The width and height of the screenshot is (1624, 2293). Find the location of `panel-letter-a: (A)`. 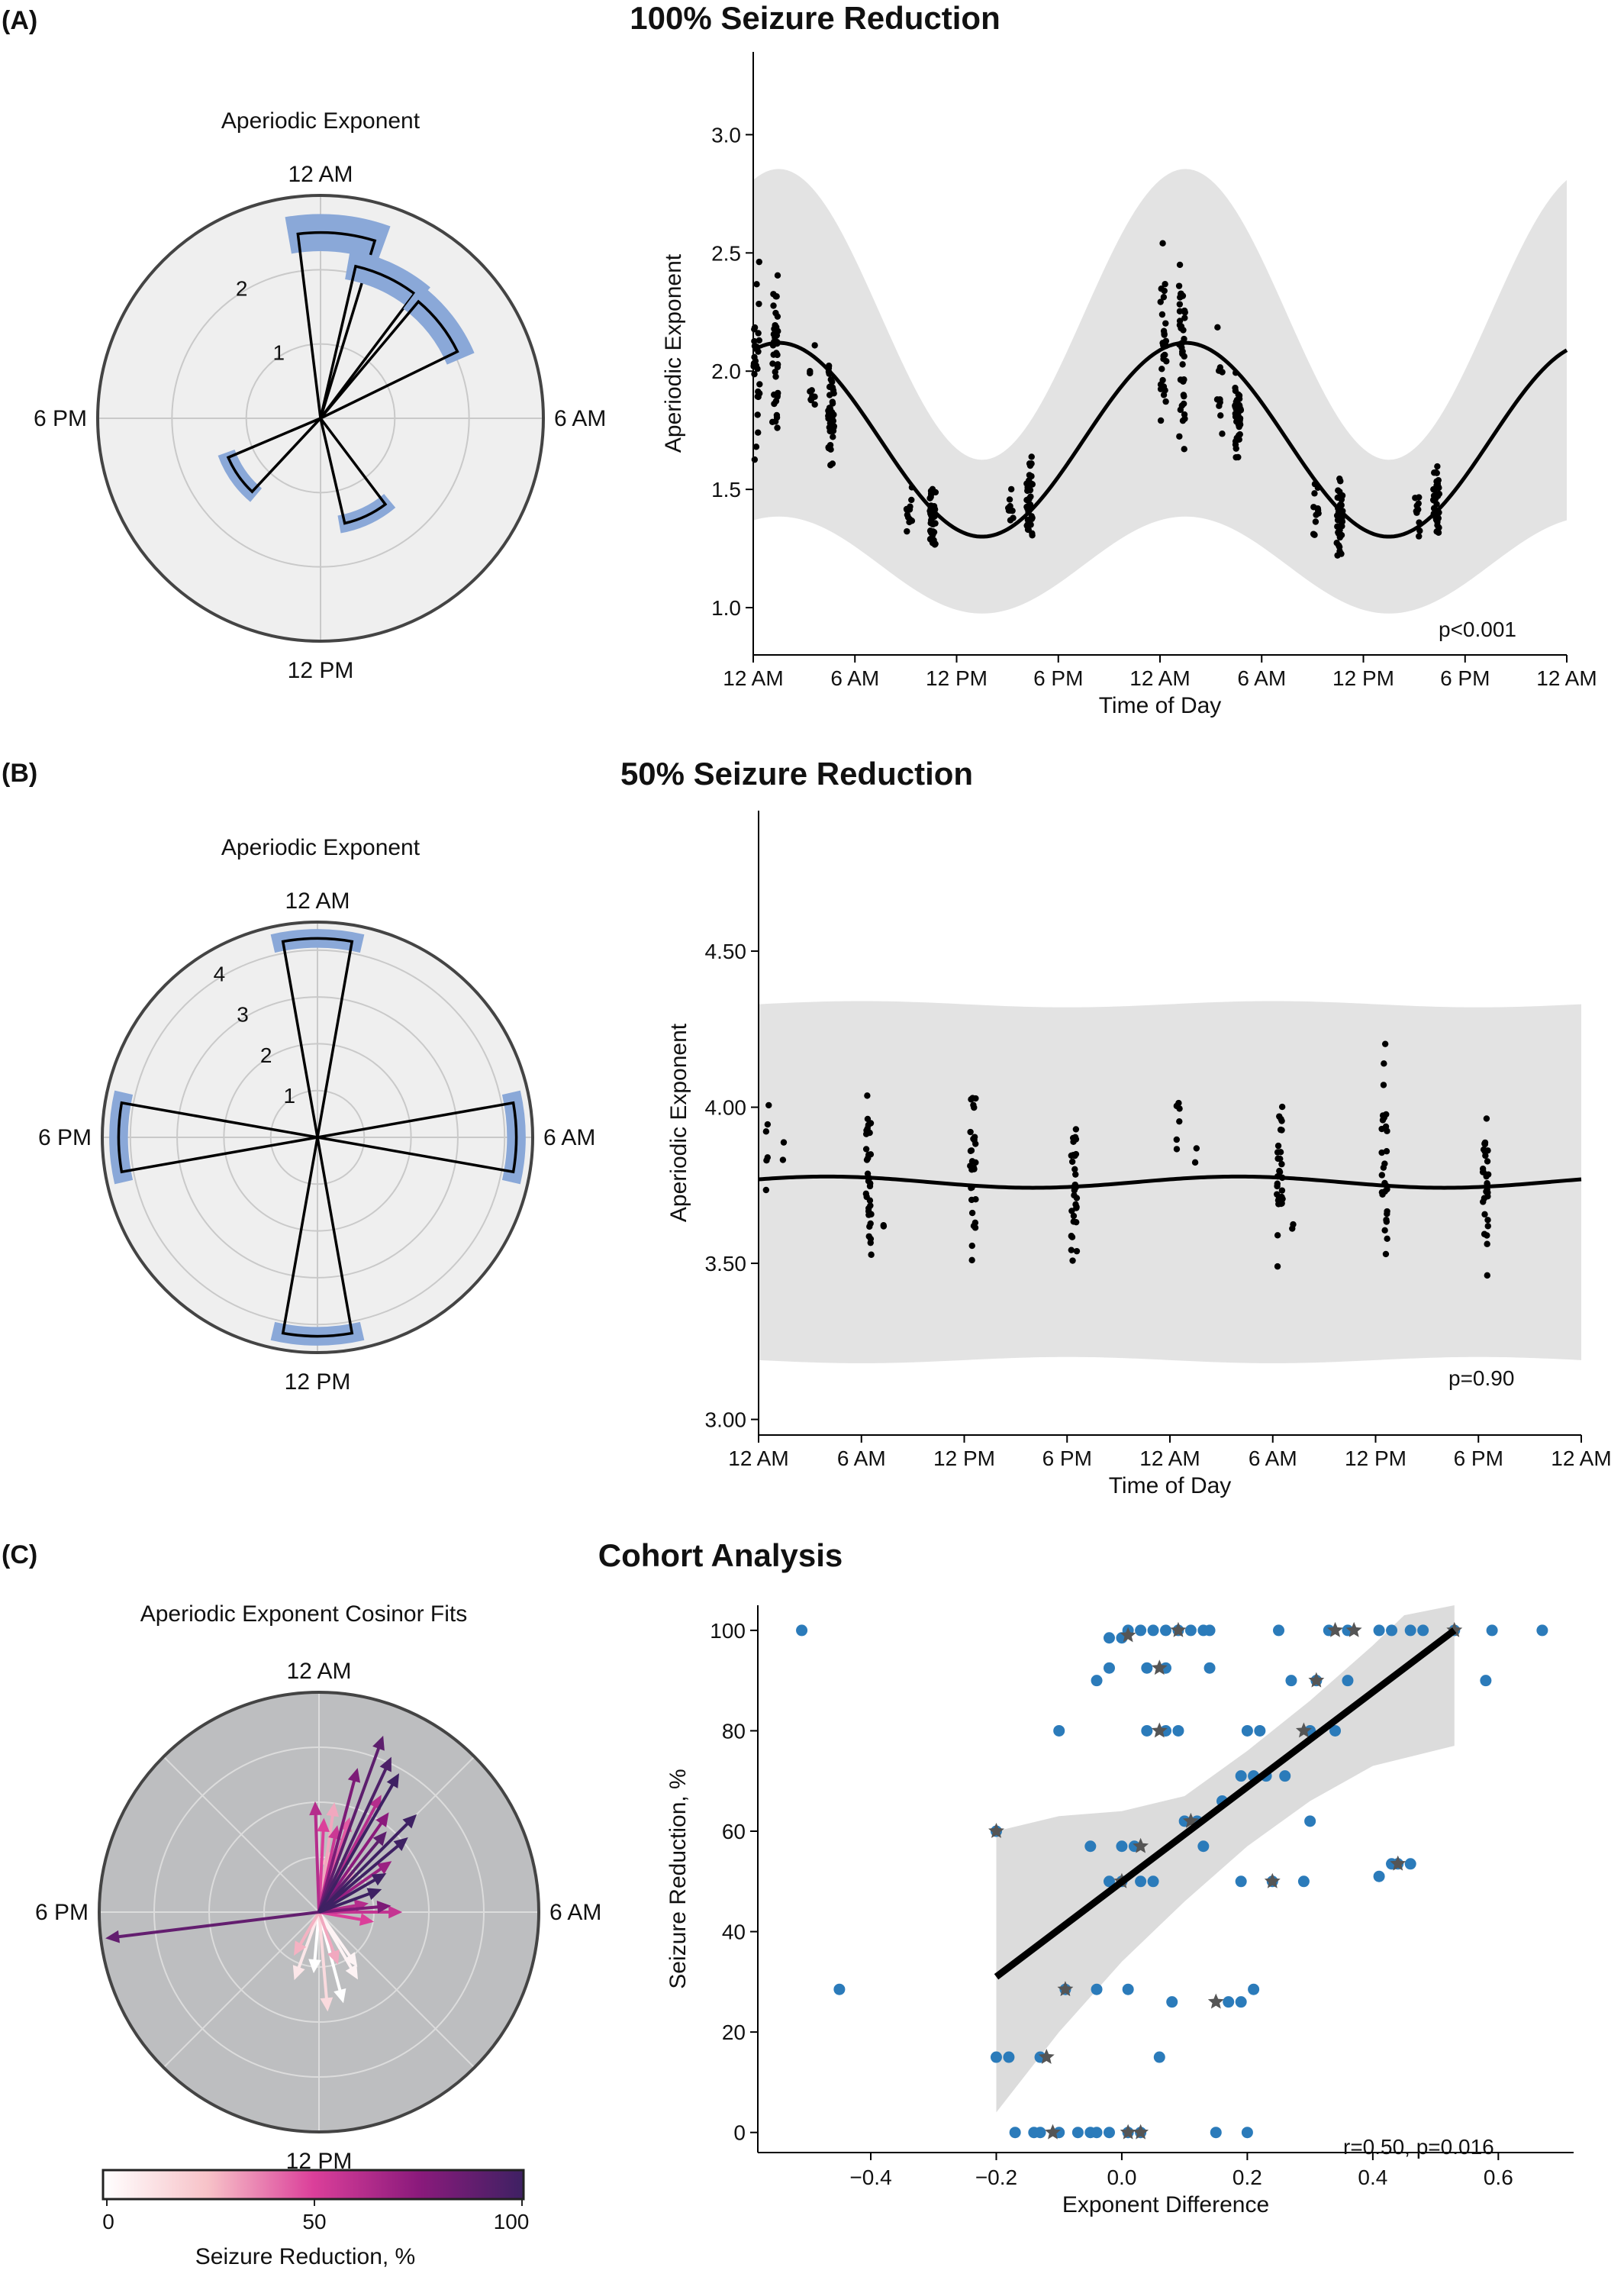

panel-letter-a: (A) is located at coordinates (19, 21).